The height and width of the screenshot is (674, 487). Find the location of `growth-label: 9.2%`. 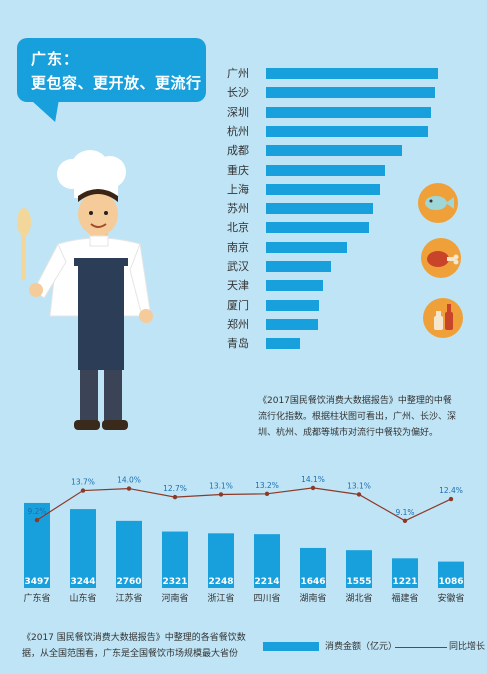

growth-label: 9.2% is located at coordinates (36, 511).